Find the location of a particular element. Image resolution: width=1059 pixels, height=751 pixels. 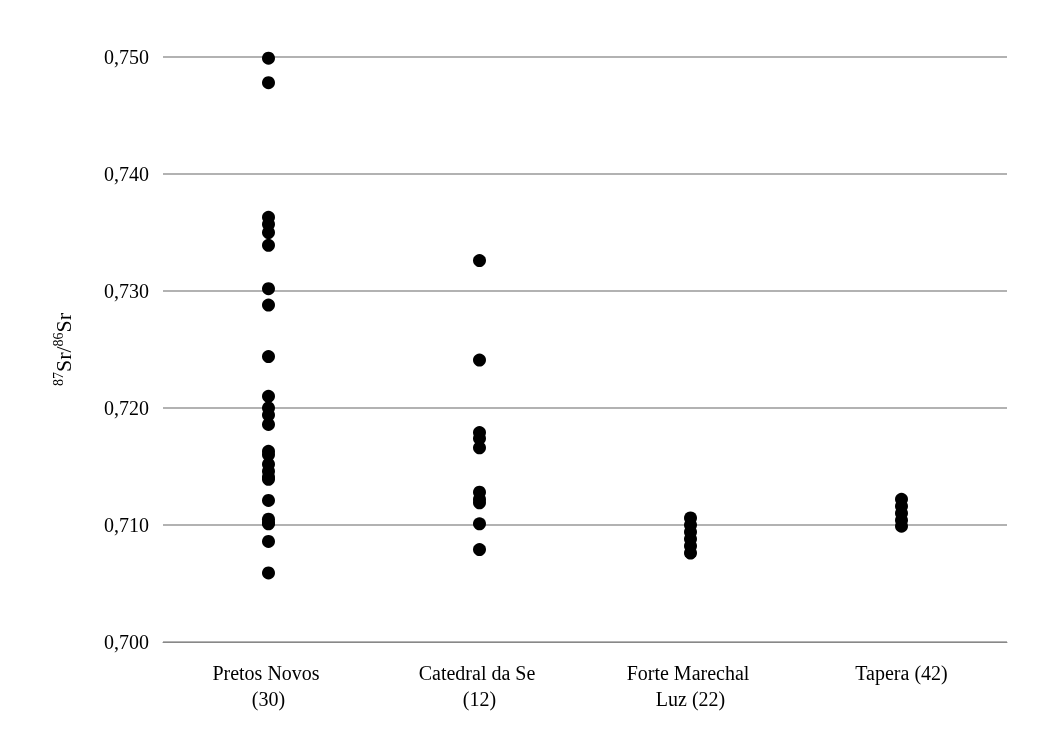

x-tick-label: Tapera (42) is located at coordinates (901, 673).